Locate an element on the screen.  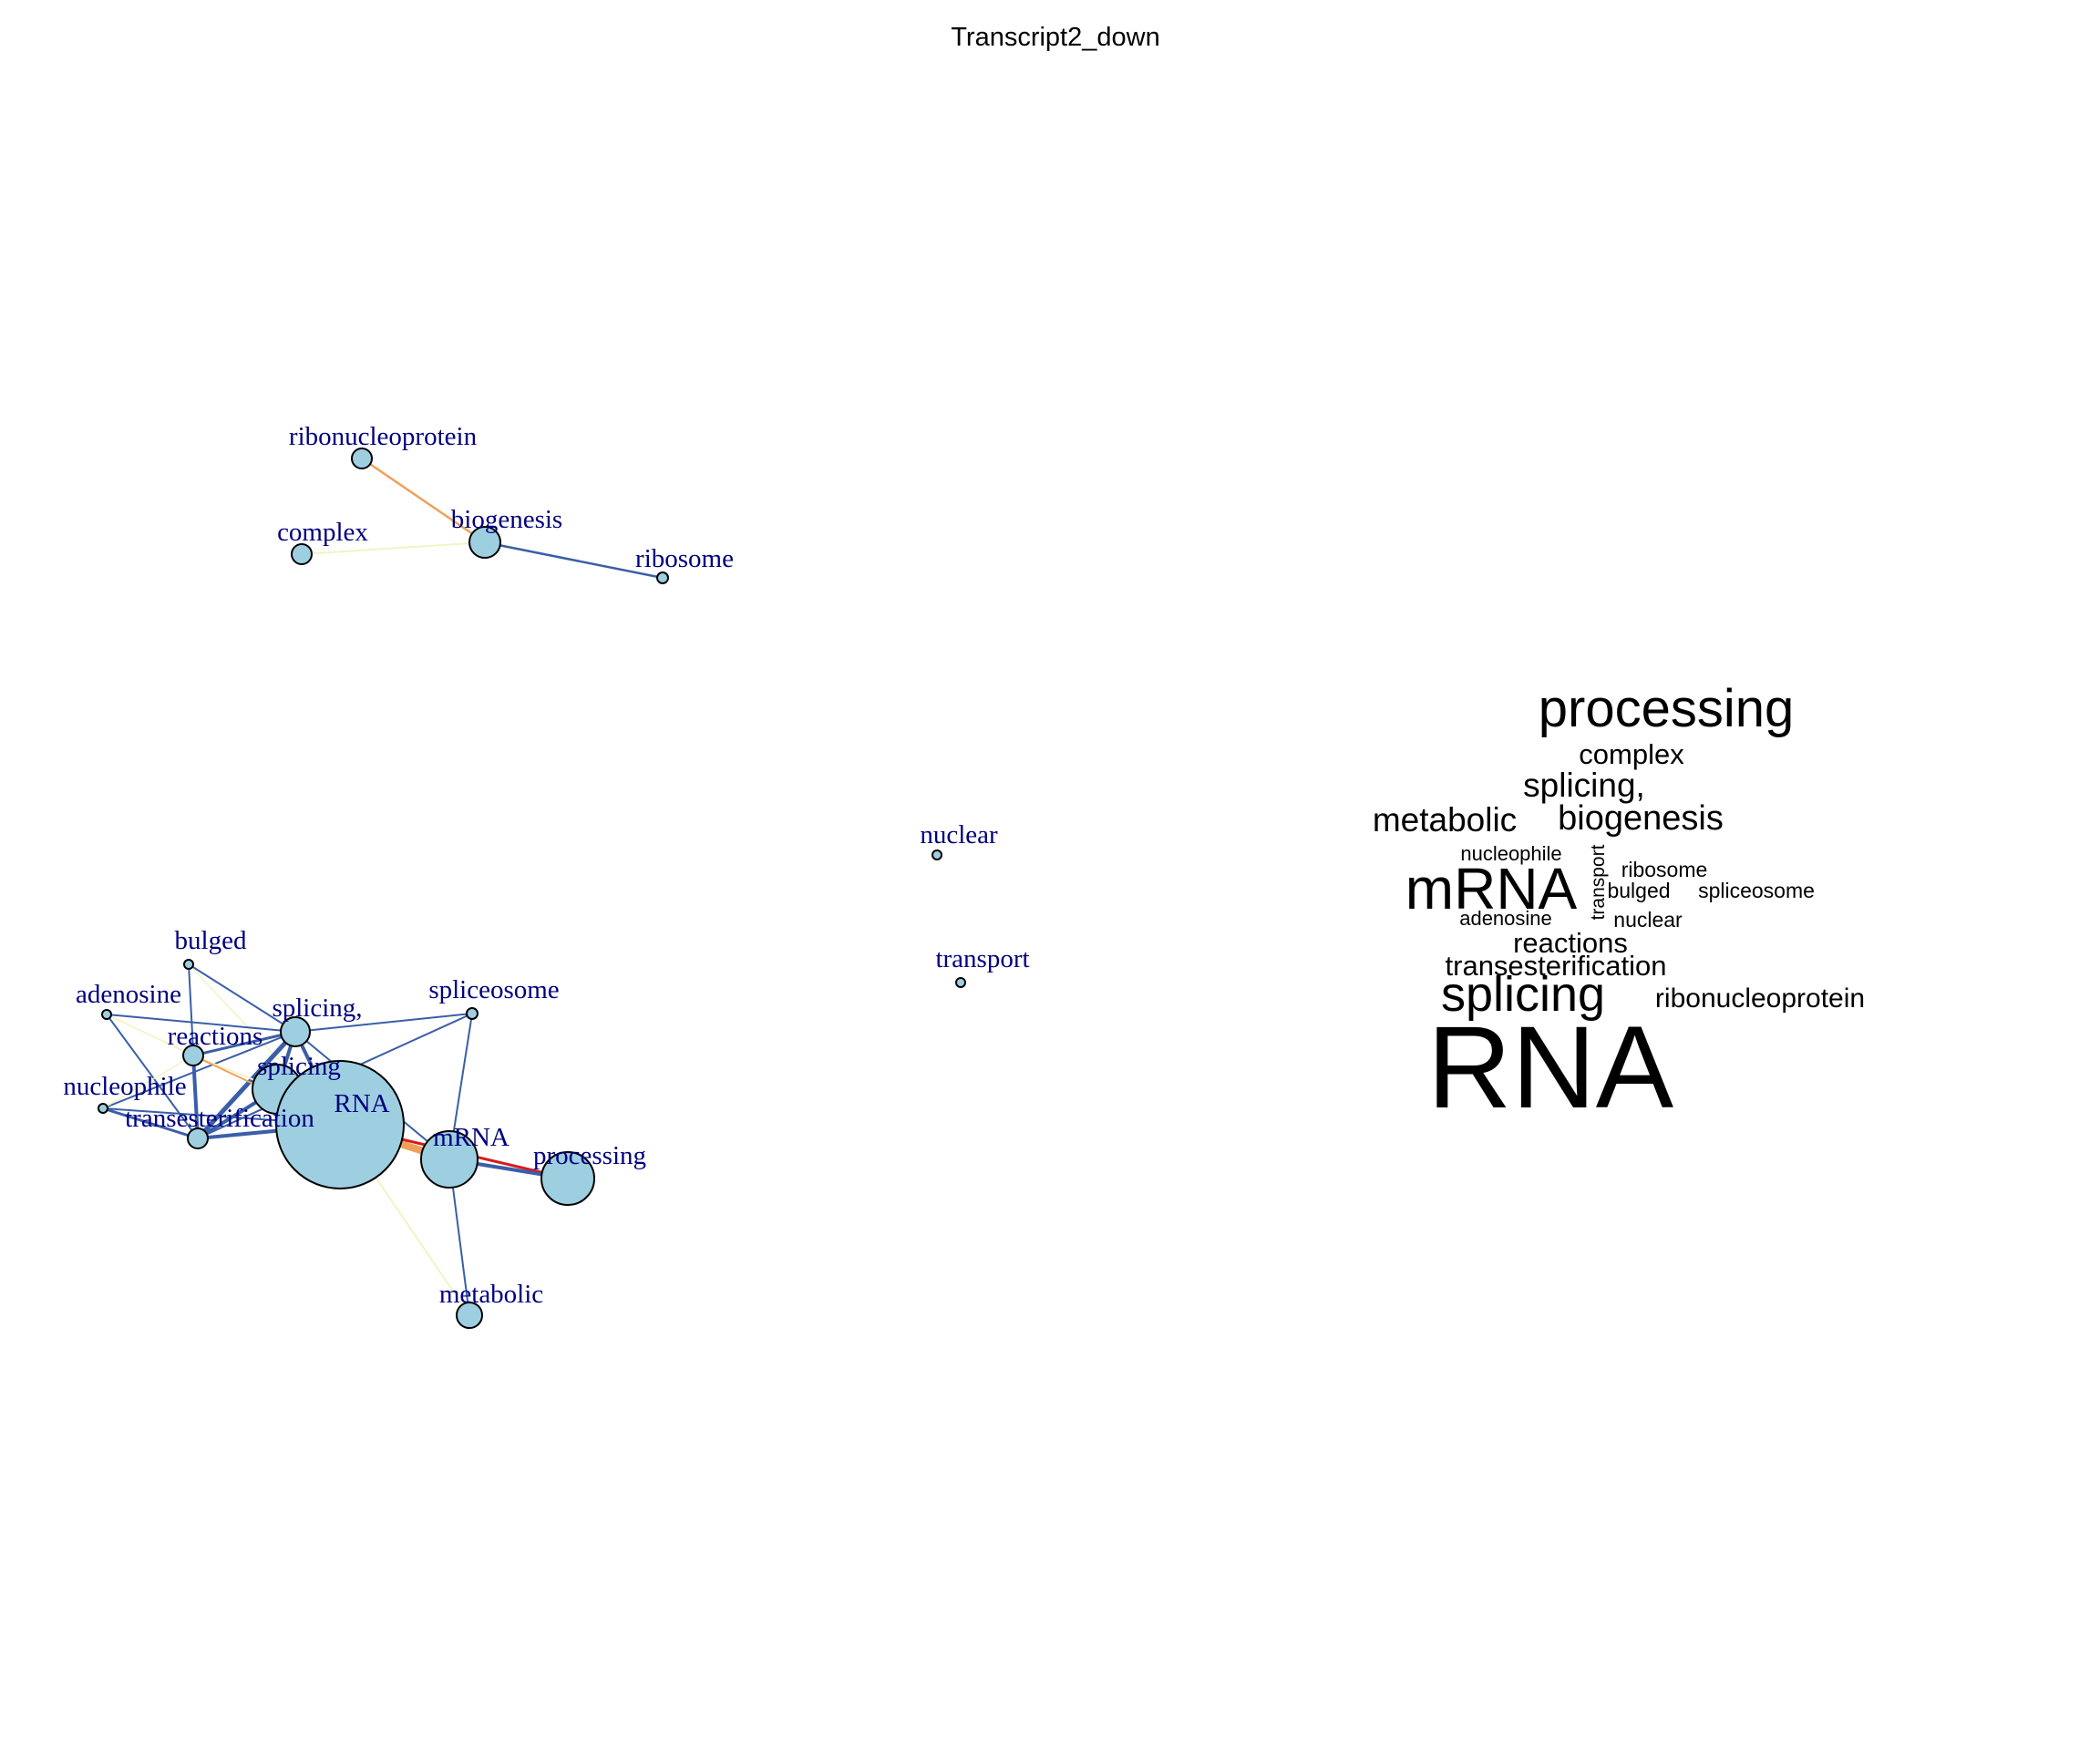
edge-splicing_comma-reactions is located at coordinates (244, 1043).